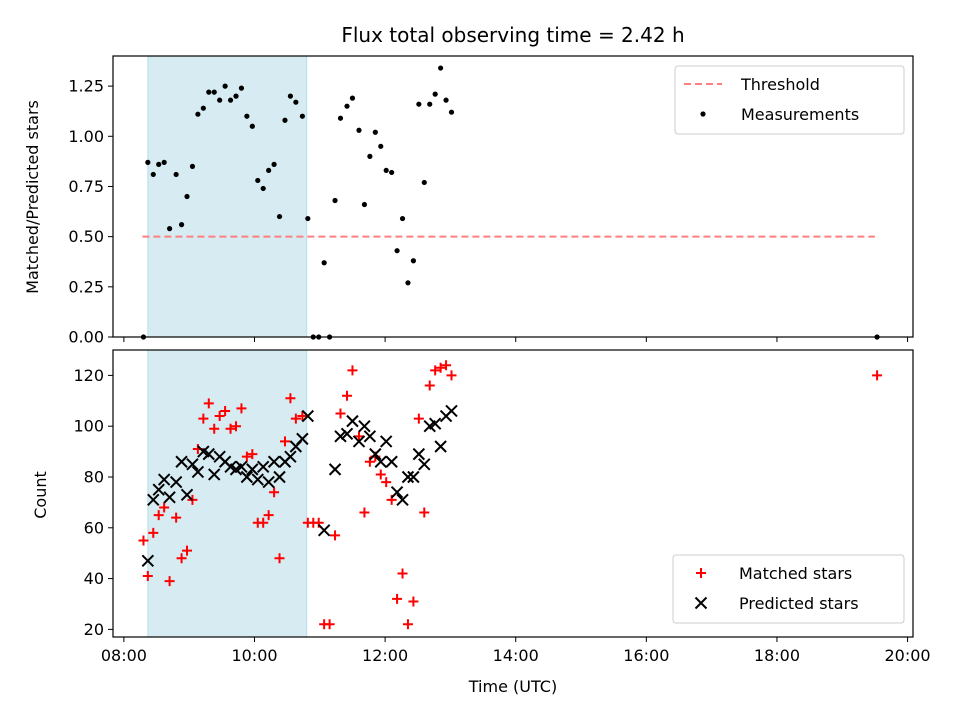 The width and height of the screenshot is (960, 720). I want to click on series-predicted-stars, so click(299, 486).